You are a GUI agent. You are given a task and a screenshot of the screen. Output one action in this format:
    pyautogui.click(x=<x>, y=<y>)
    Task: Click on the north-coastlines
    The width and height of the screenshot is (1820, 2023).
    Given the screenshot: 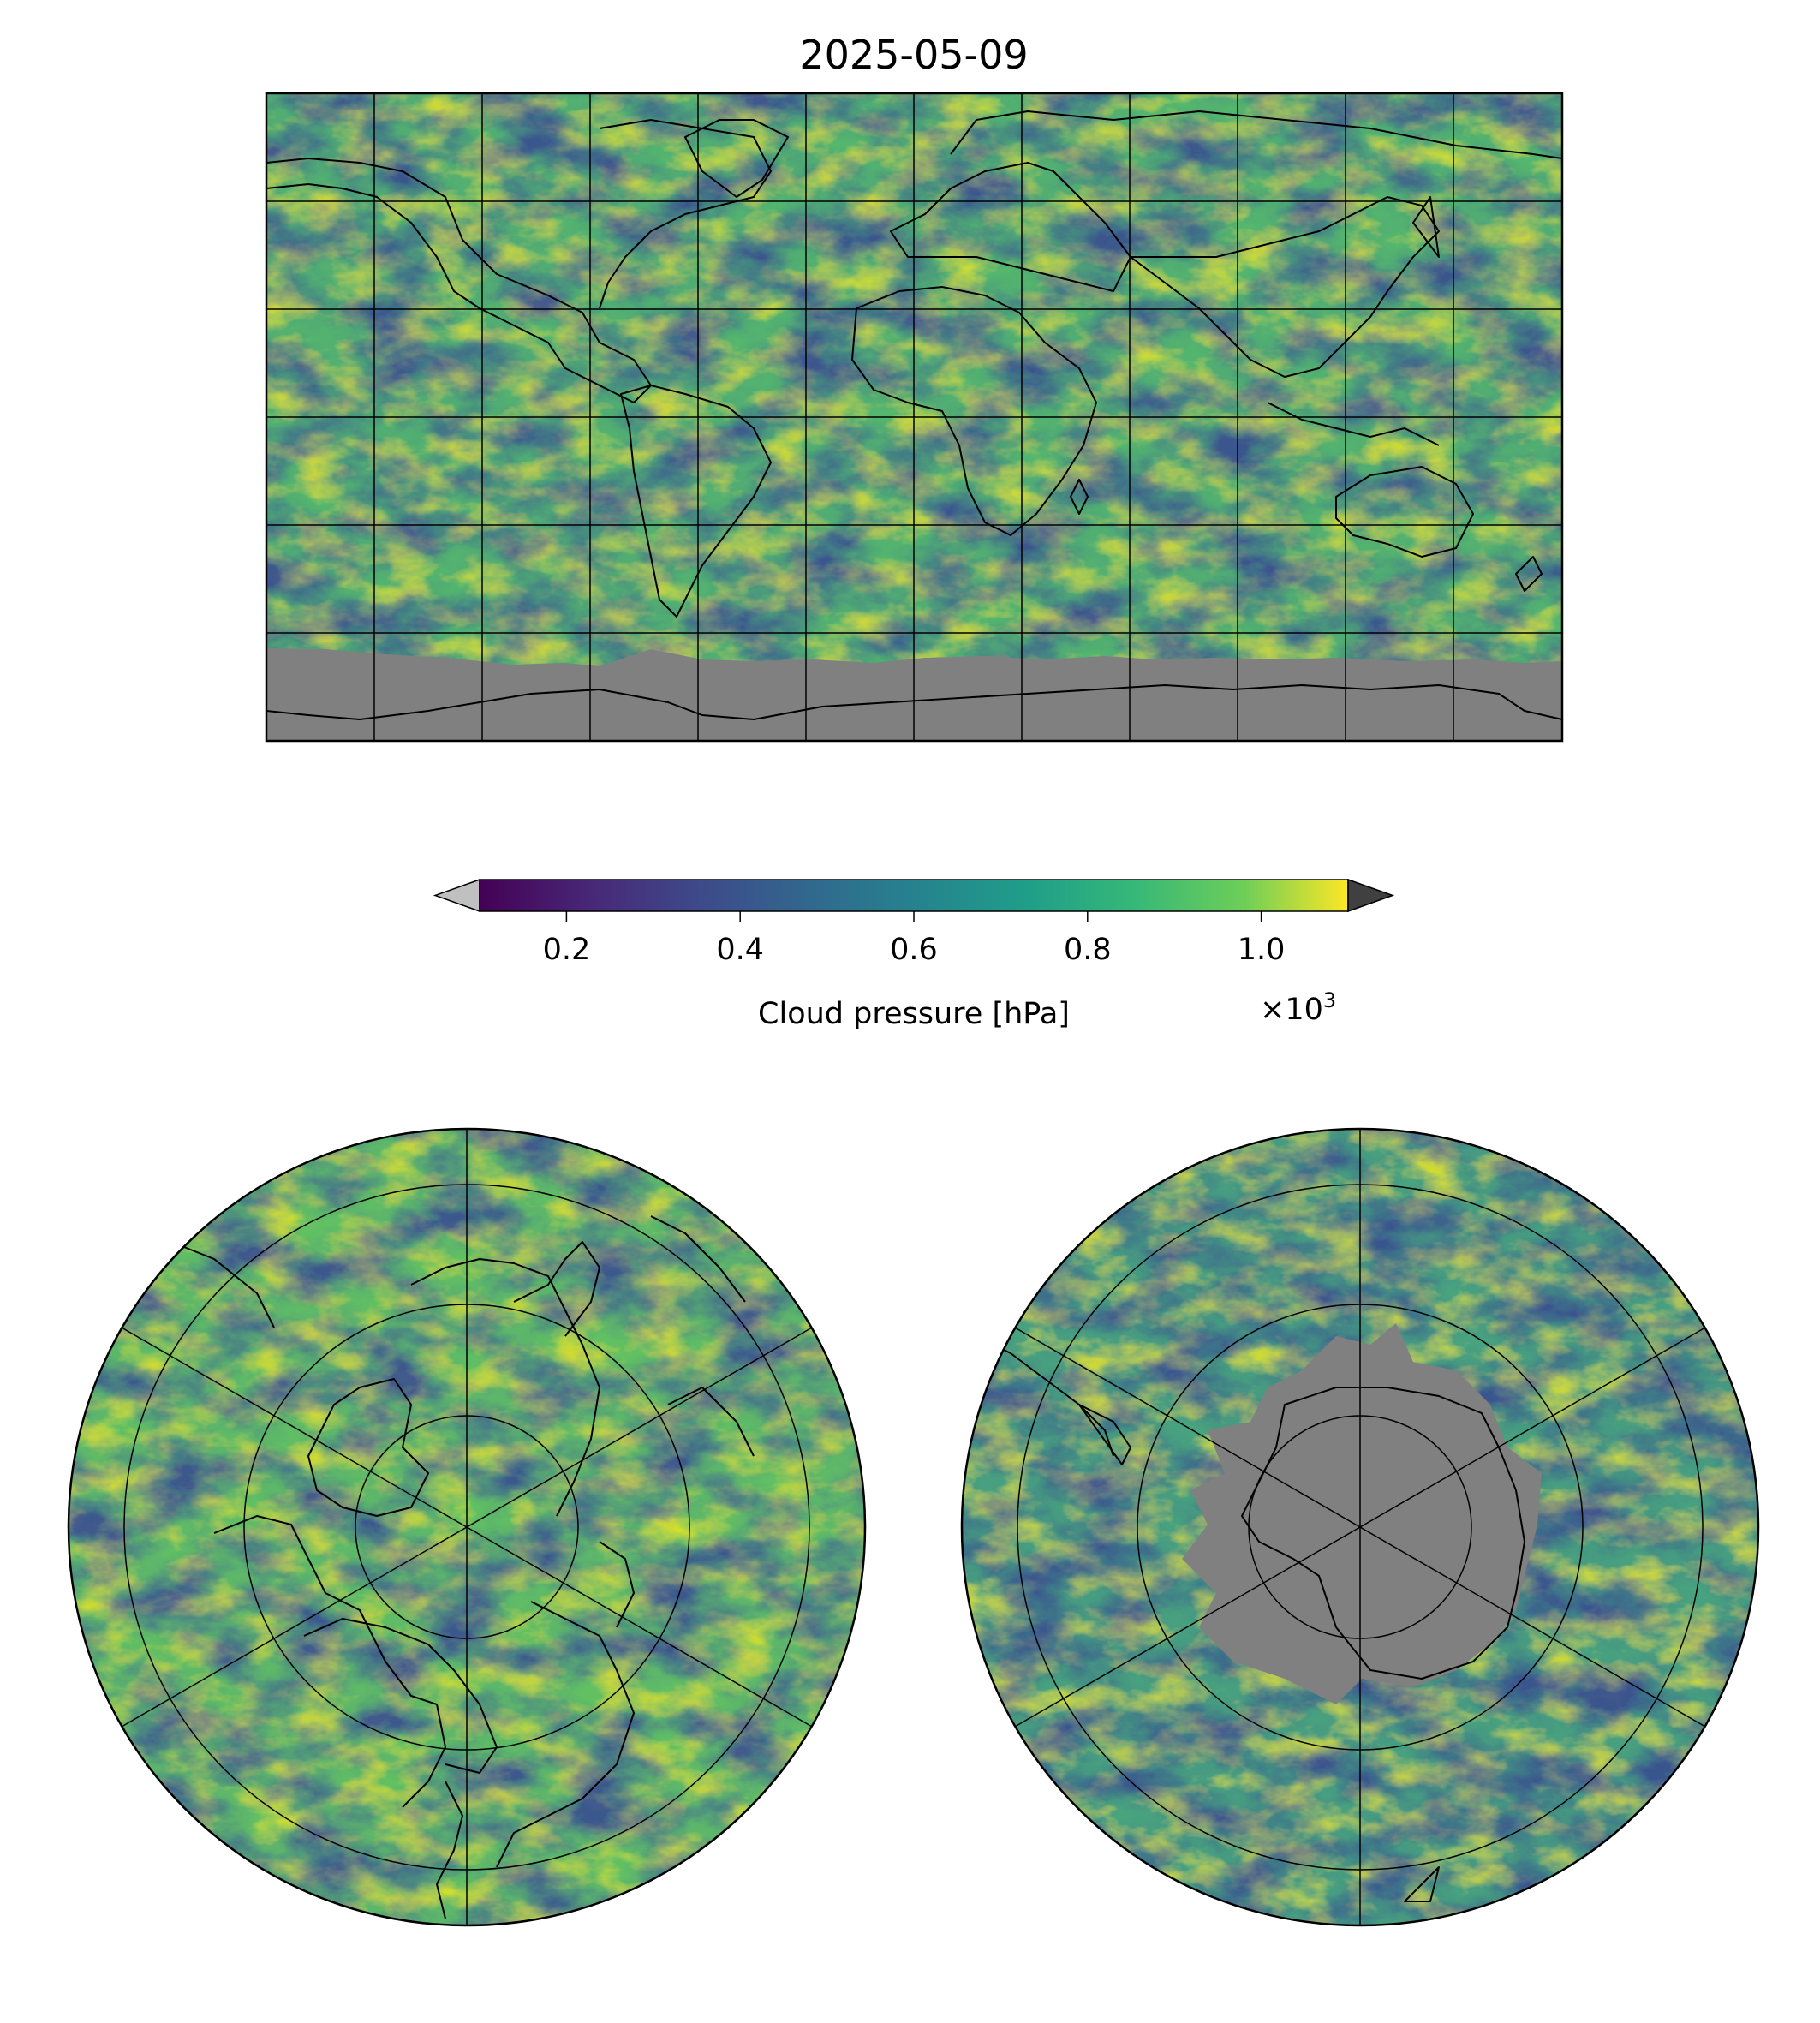 What is the action you would take?
    pyautogui.click(x=462, y=1567)
    